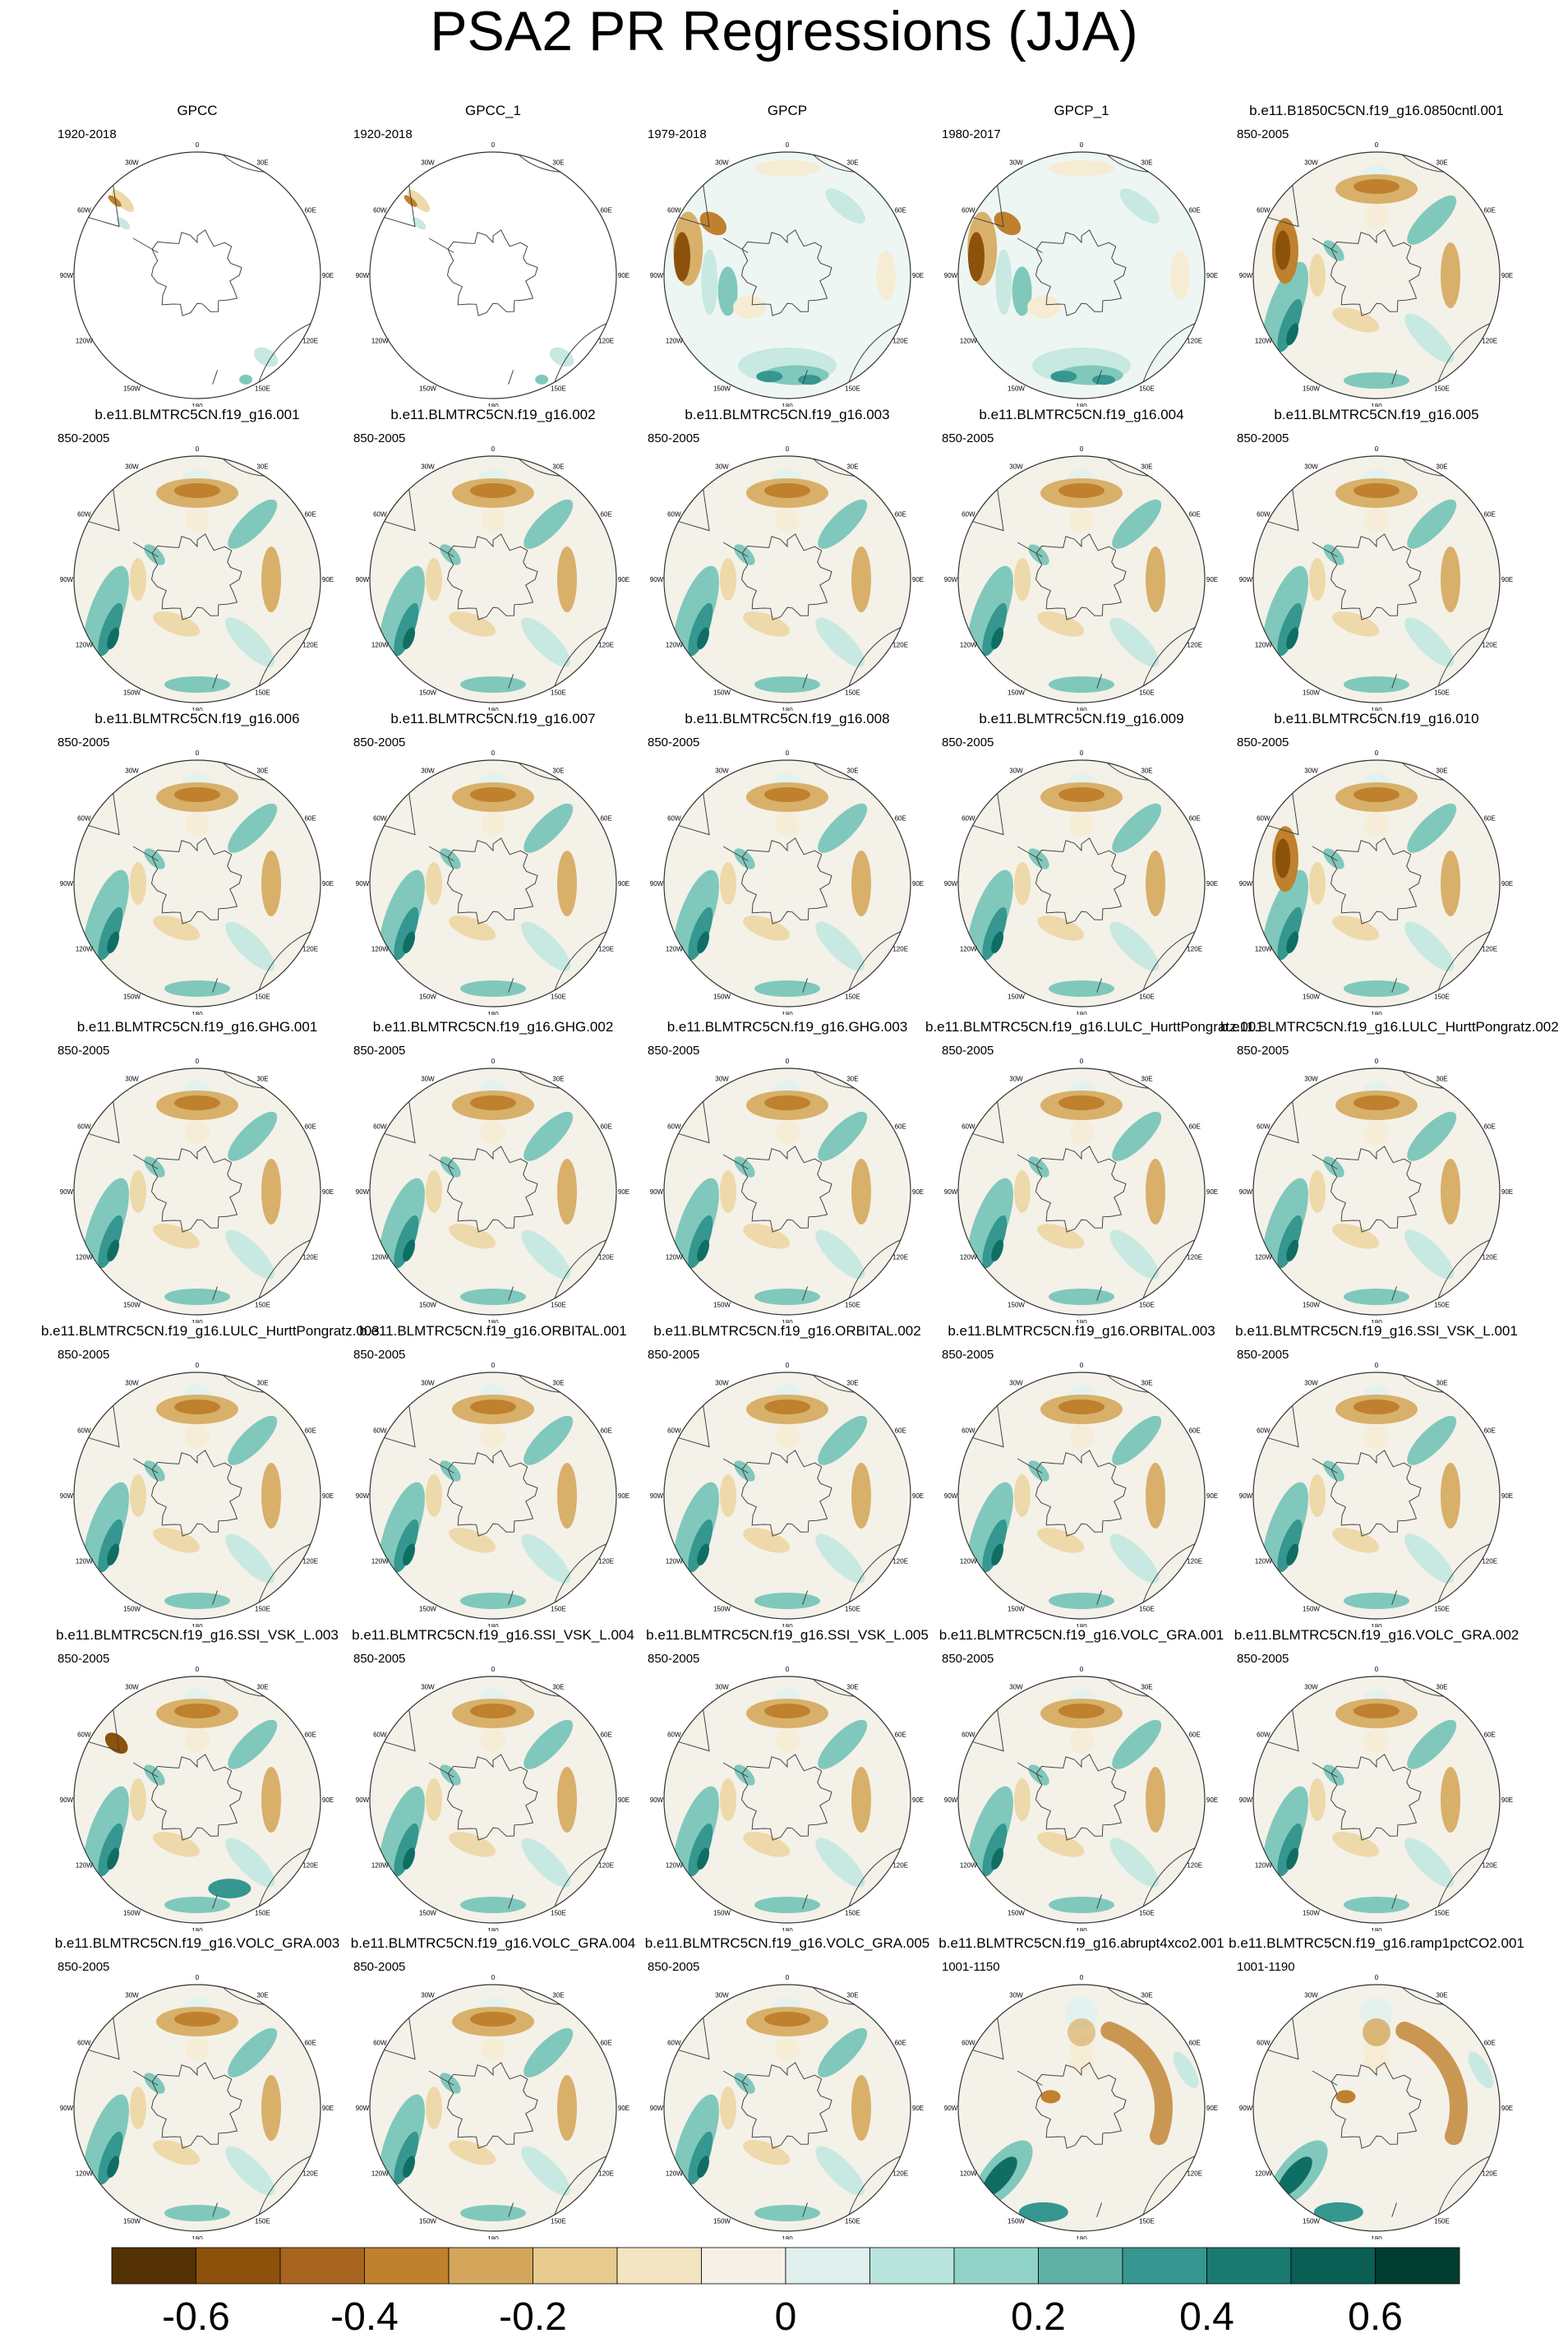 This screenshot has width=1568, height=2338. I want to click on figure-title: PSA2 PR Regressions (JJA), so click(784, 31).